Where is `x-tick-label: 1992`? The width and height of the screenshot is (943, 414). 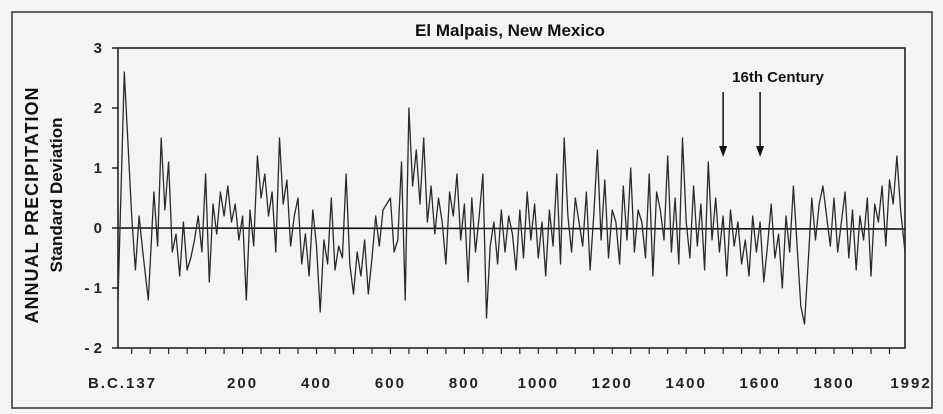 x-tick-label: 1992 is located at coordinates (910, 383).